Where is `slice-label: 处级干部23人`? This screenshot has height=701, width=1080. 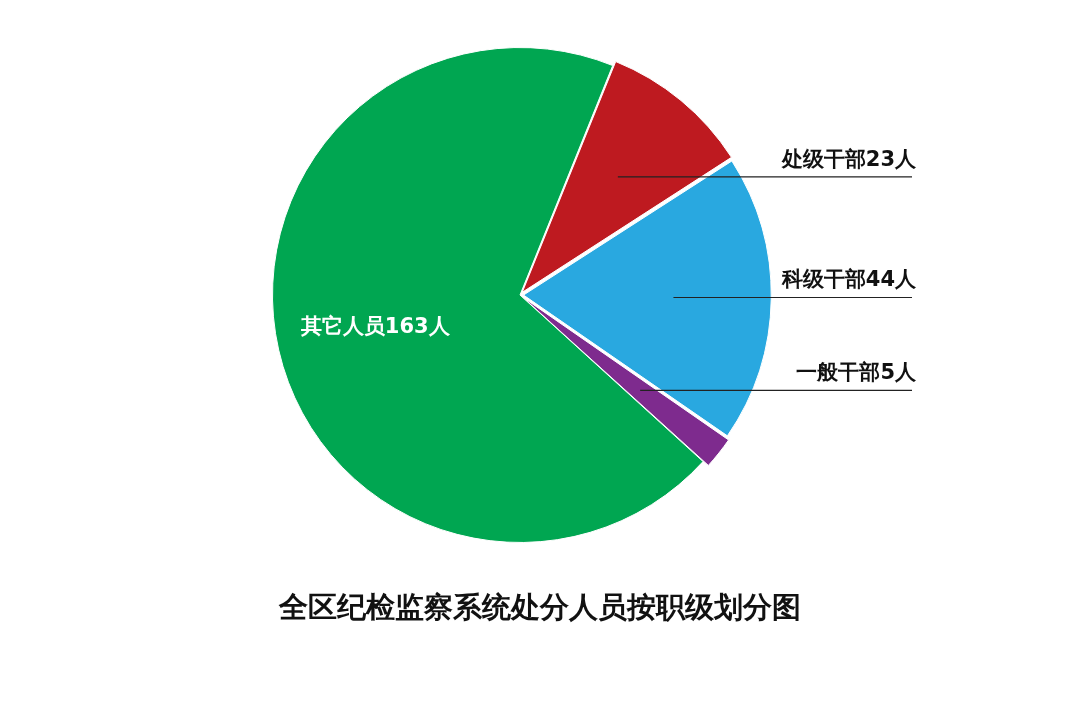
slice-label: 处级干部23人 is located at coordinates (848, 158).